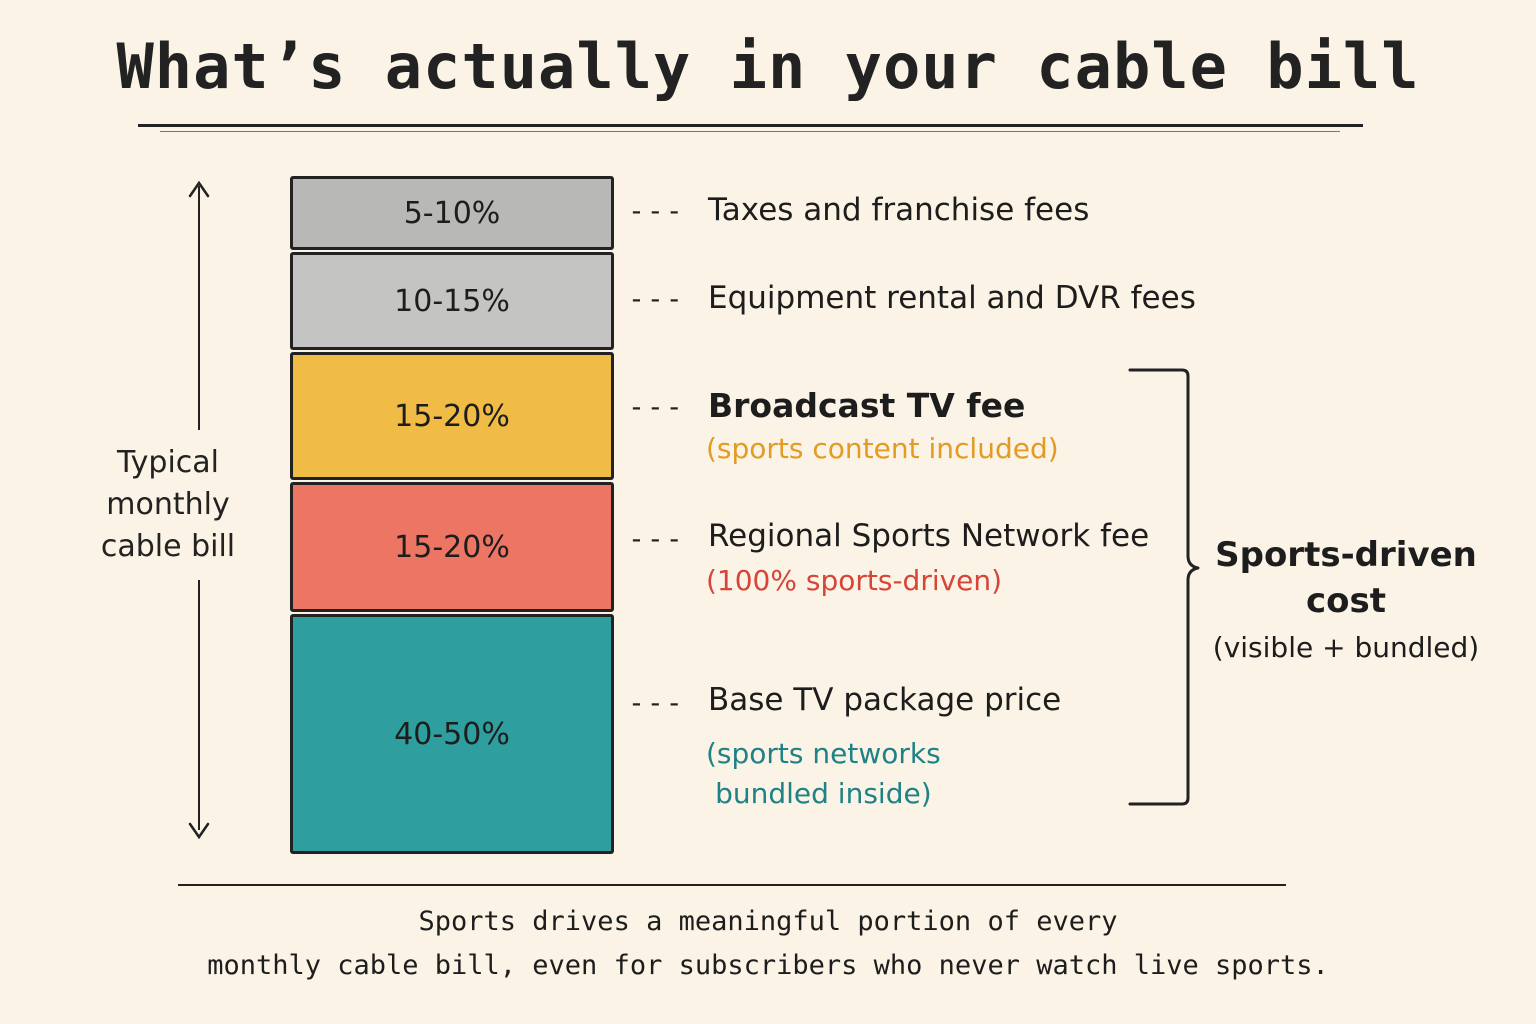 The image size is (1536, 1024). I want to click on title-underline, so click(750, 125).